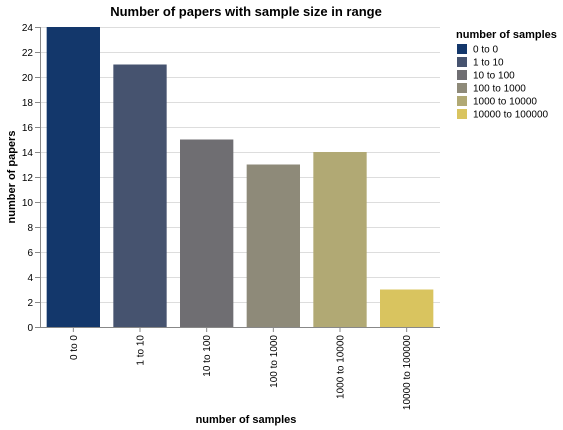 This screenshot has height=430, width=563. Describe the element at coordinates (341, 367) in the screenshot. I see `x-tick-label: 1000 to 10000` at that location.